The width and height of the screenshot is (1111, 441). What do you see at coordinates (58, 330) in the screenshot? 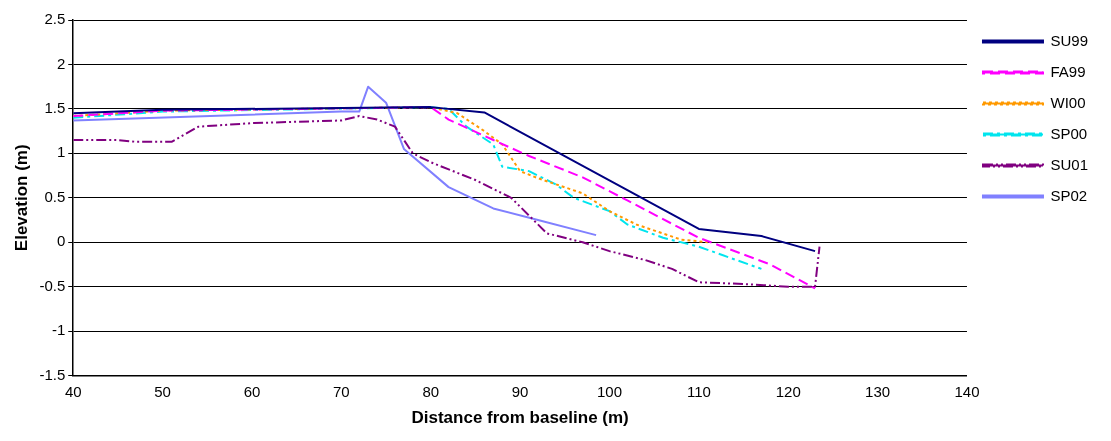
I see `y-tick-label: -1` at bounding box center [58, 330].